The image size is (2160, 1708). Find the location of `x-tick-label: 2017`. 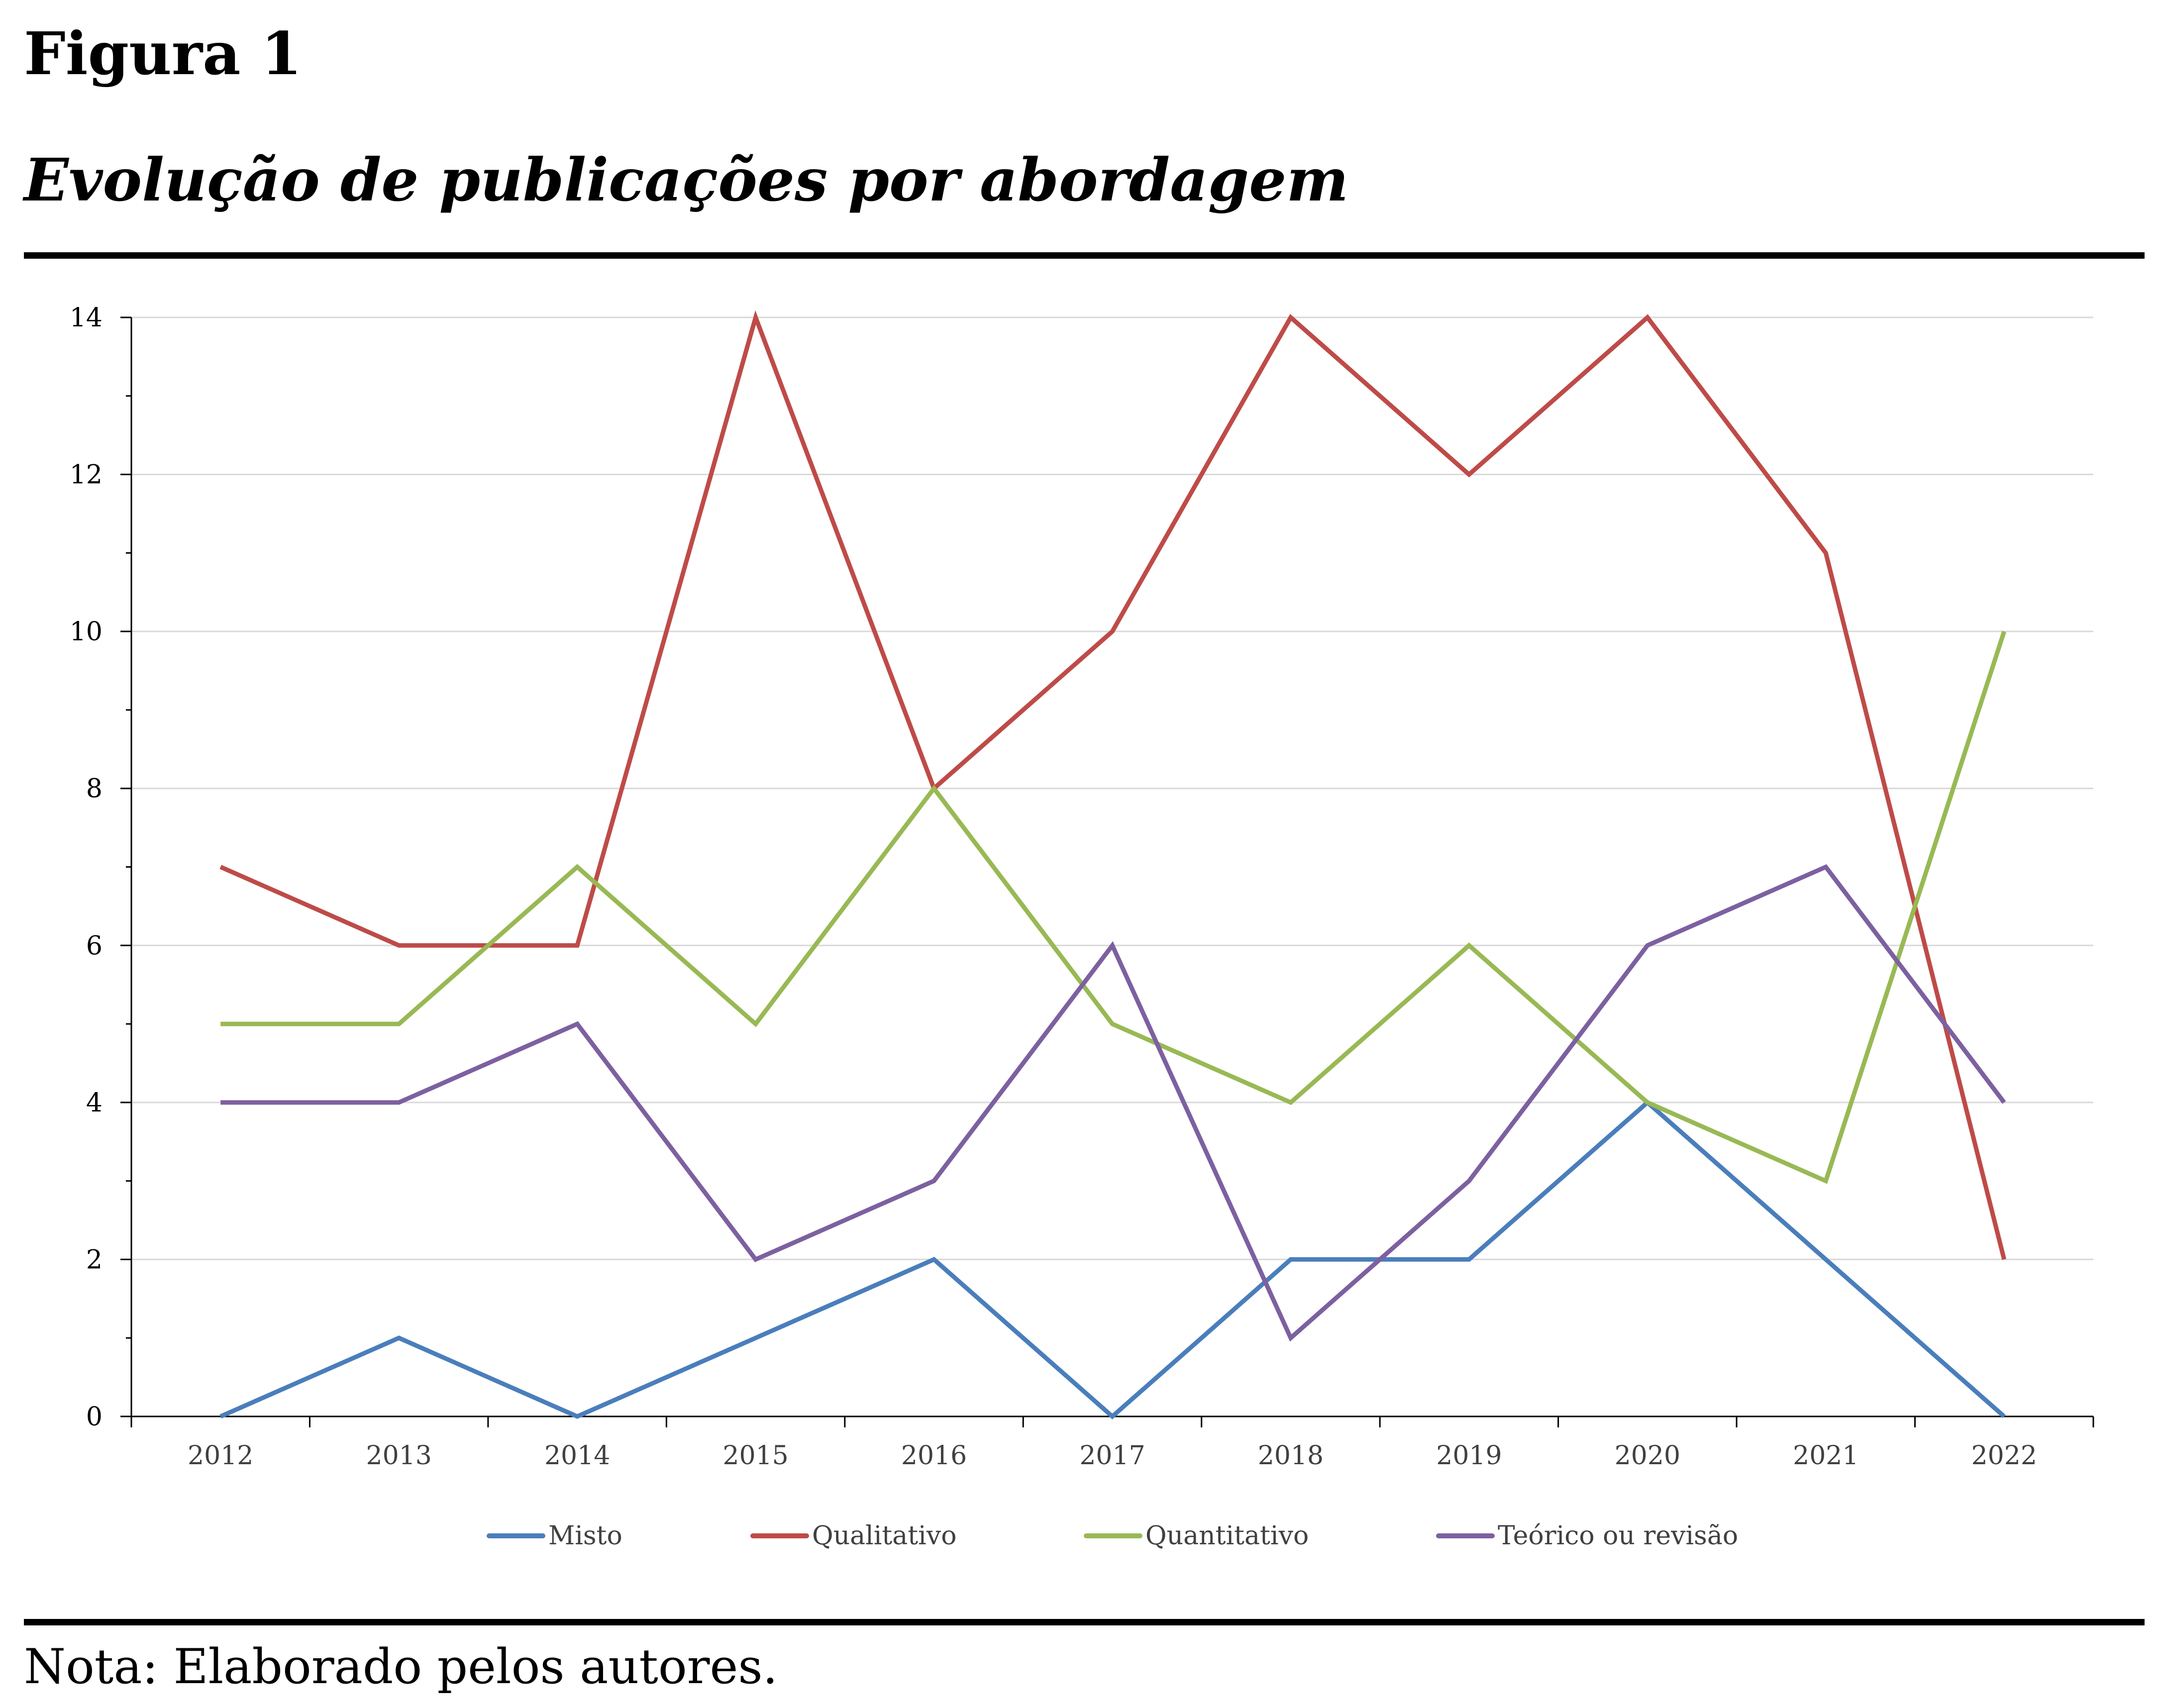

x-tick-label: 2017 is located at coordinates (1112, 1456).